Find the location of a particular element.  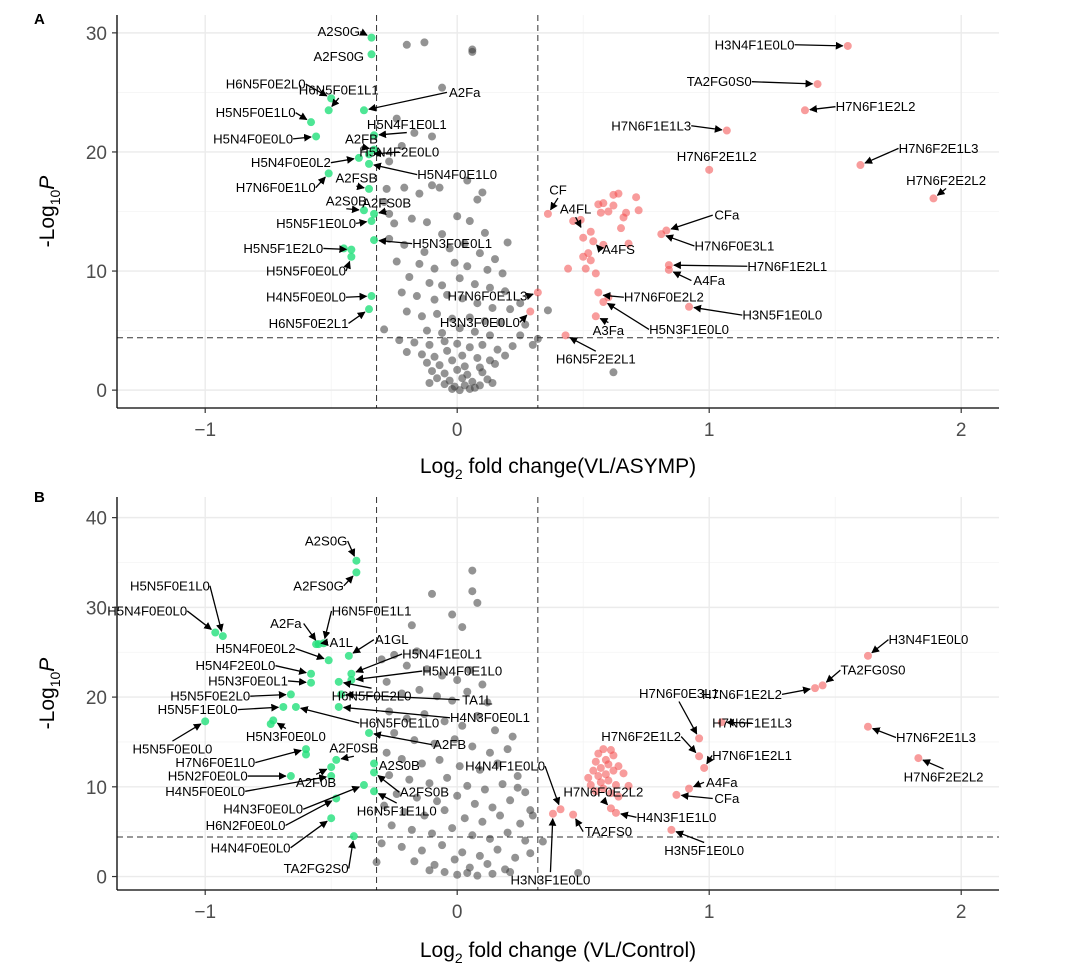

point-label: H7N6F0E3L1 is located at coordinates (734, 246).